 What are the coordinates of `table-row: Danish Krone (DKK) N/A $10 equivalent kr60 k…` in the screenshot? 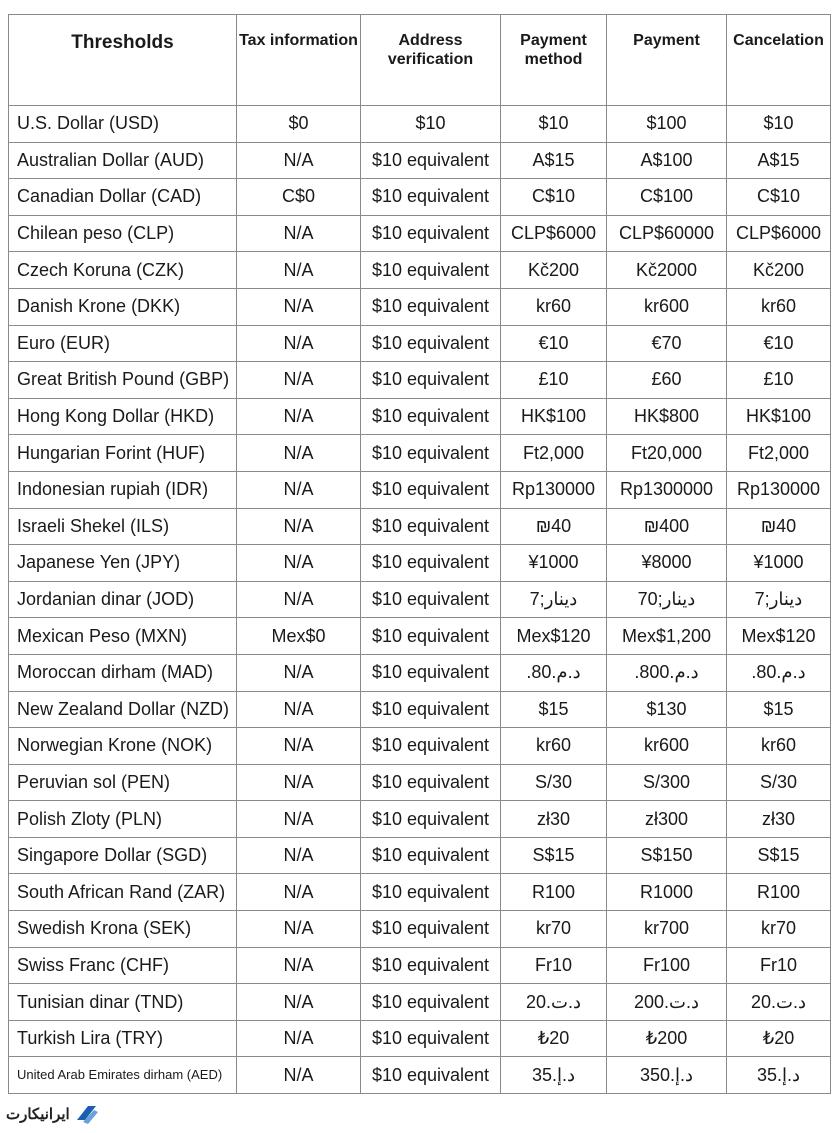 It's located at (419, 306).